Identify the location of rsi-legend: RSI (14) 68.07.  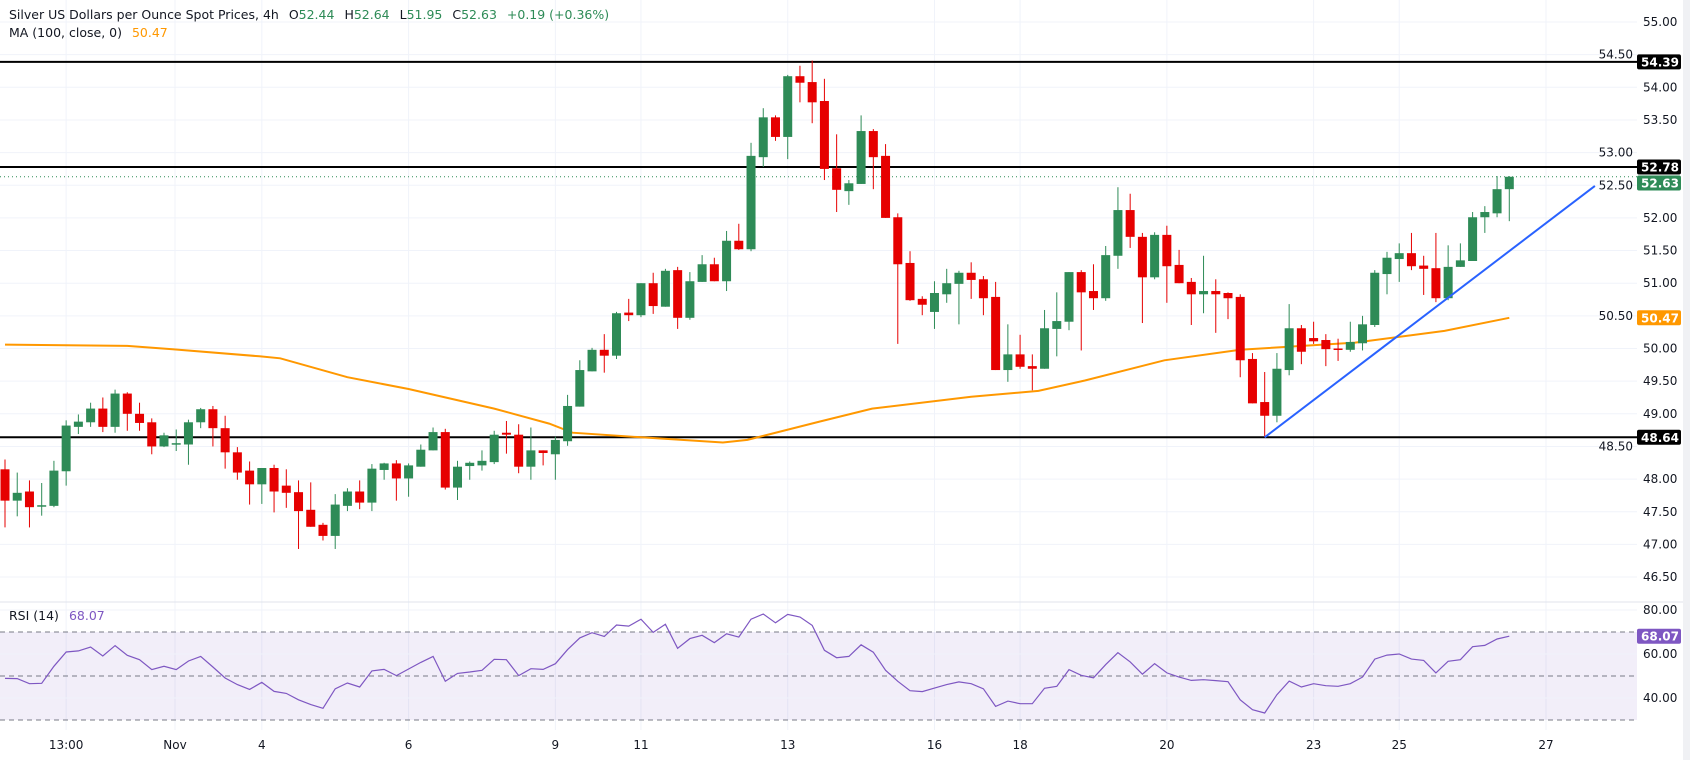
(60, 615).